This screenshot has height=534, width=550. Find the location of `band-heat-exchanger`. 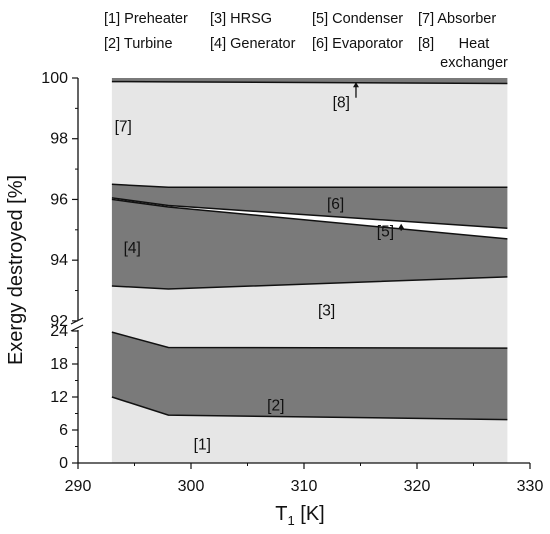

band-heat-exchanger is located at coordinates (309, 81).